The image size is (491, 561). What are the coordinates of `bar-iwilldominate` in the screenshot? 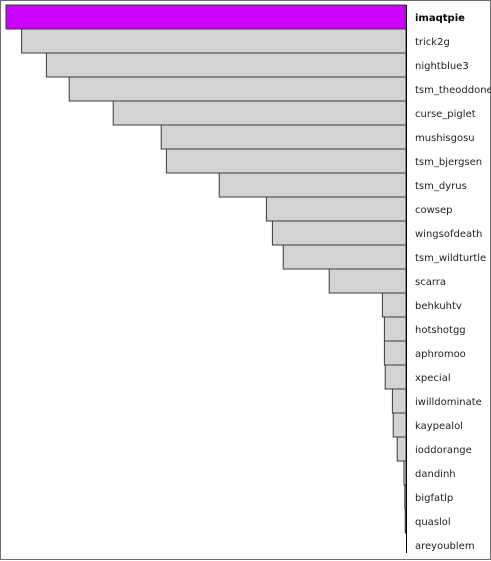 It's located at (399, 401).